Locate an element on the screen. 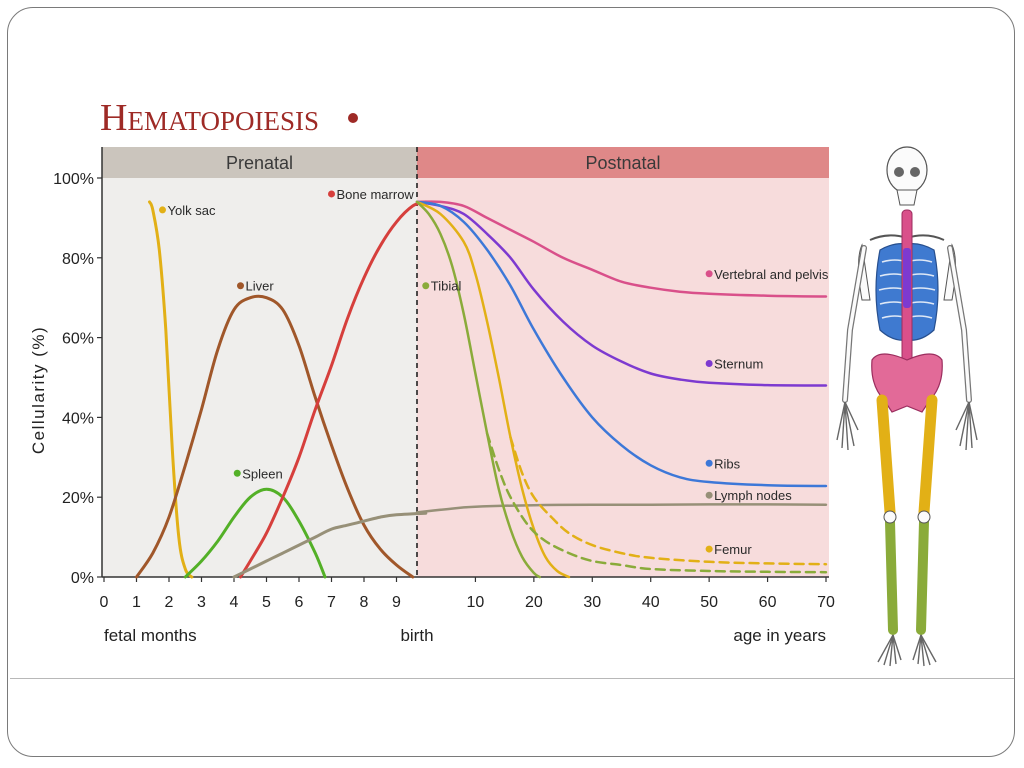 The height and width of the screenshot is (768, 1024). series-line-postnatal-sternum is located at coordinates (621, 293).